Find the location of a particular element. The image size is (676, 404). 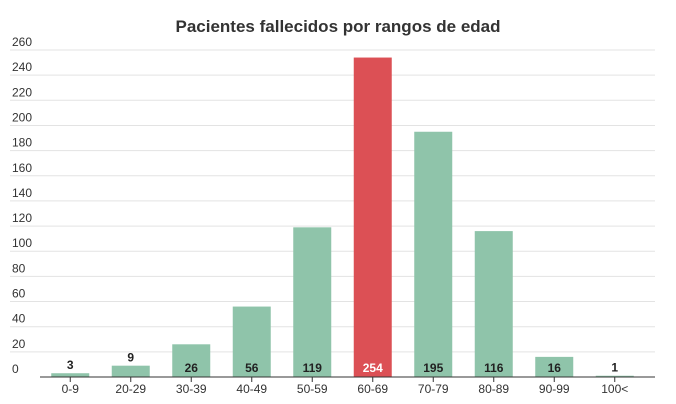

x-tick-label: 30-39 is located at coordinates (191, 389).